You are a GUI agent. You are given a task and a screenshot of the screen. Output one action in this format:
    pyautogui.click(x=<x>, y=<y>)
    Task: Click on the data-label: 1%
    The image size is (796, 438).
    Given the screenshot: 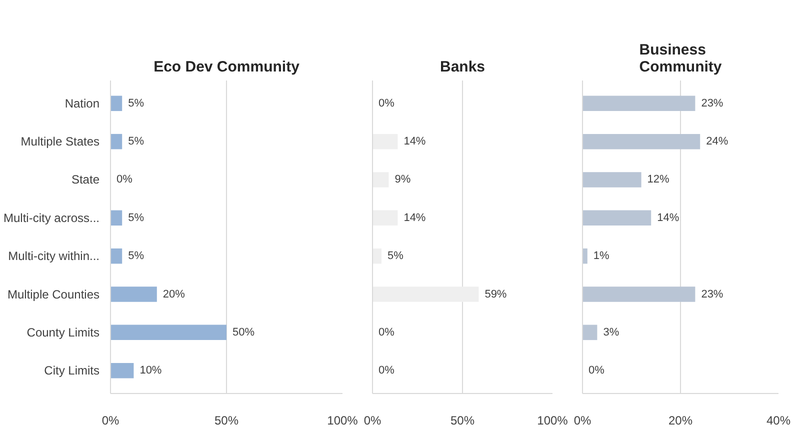 What is the action you would take?
    pyautogui.click(x=601, y=256)
    